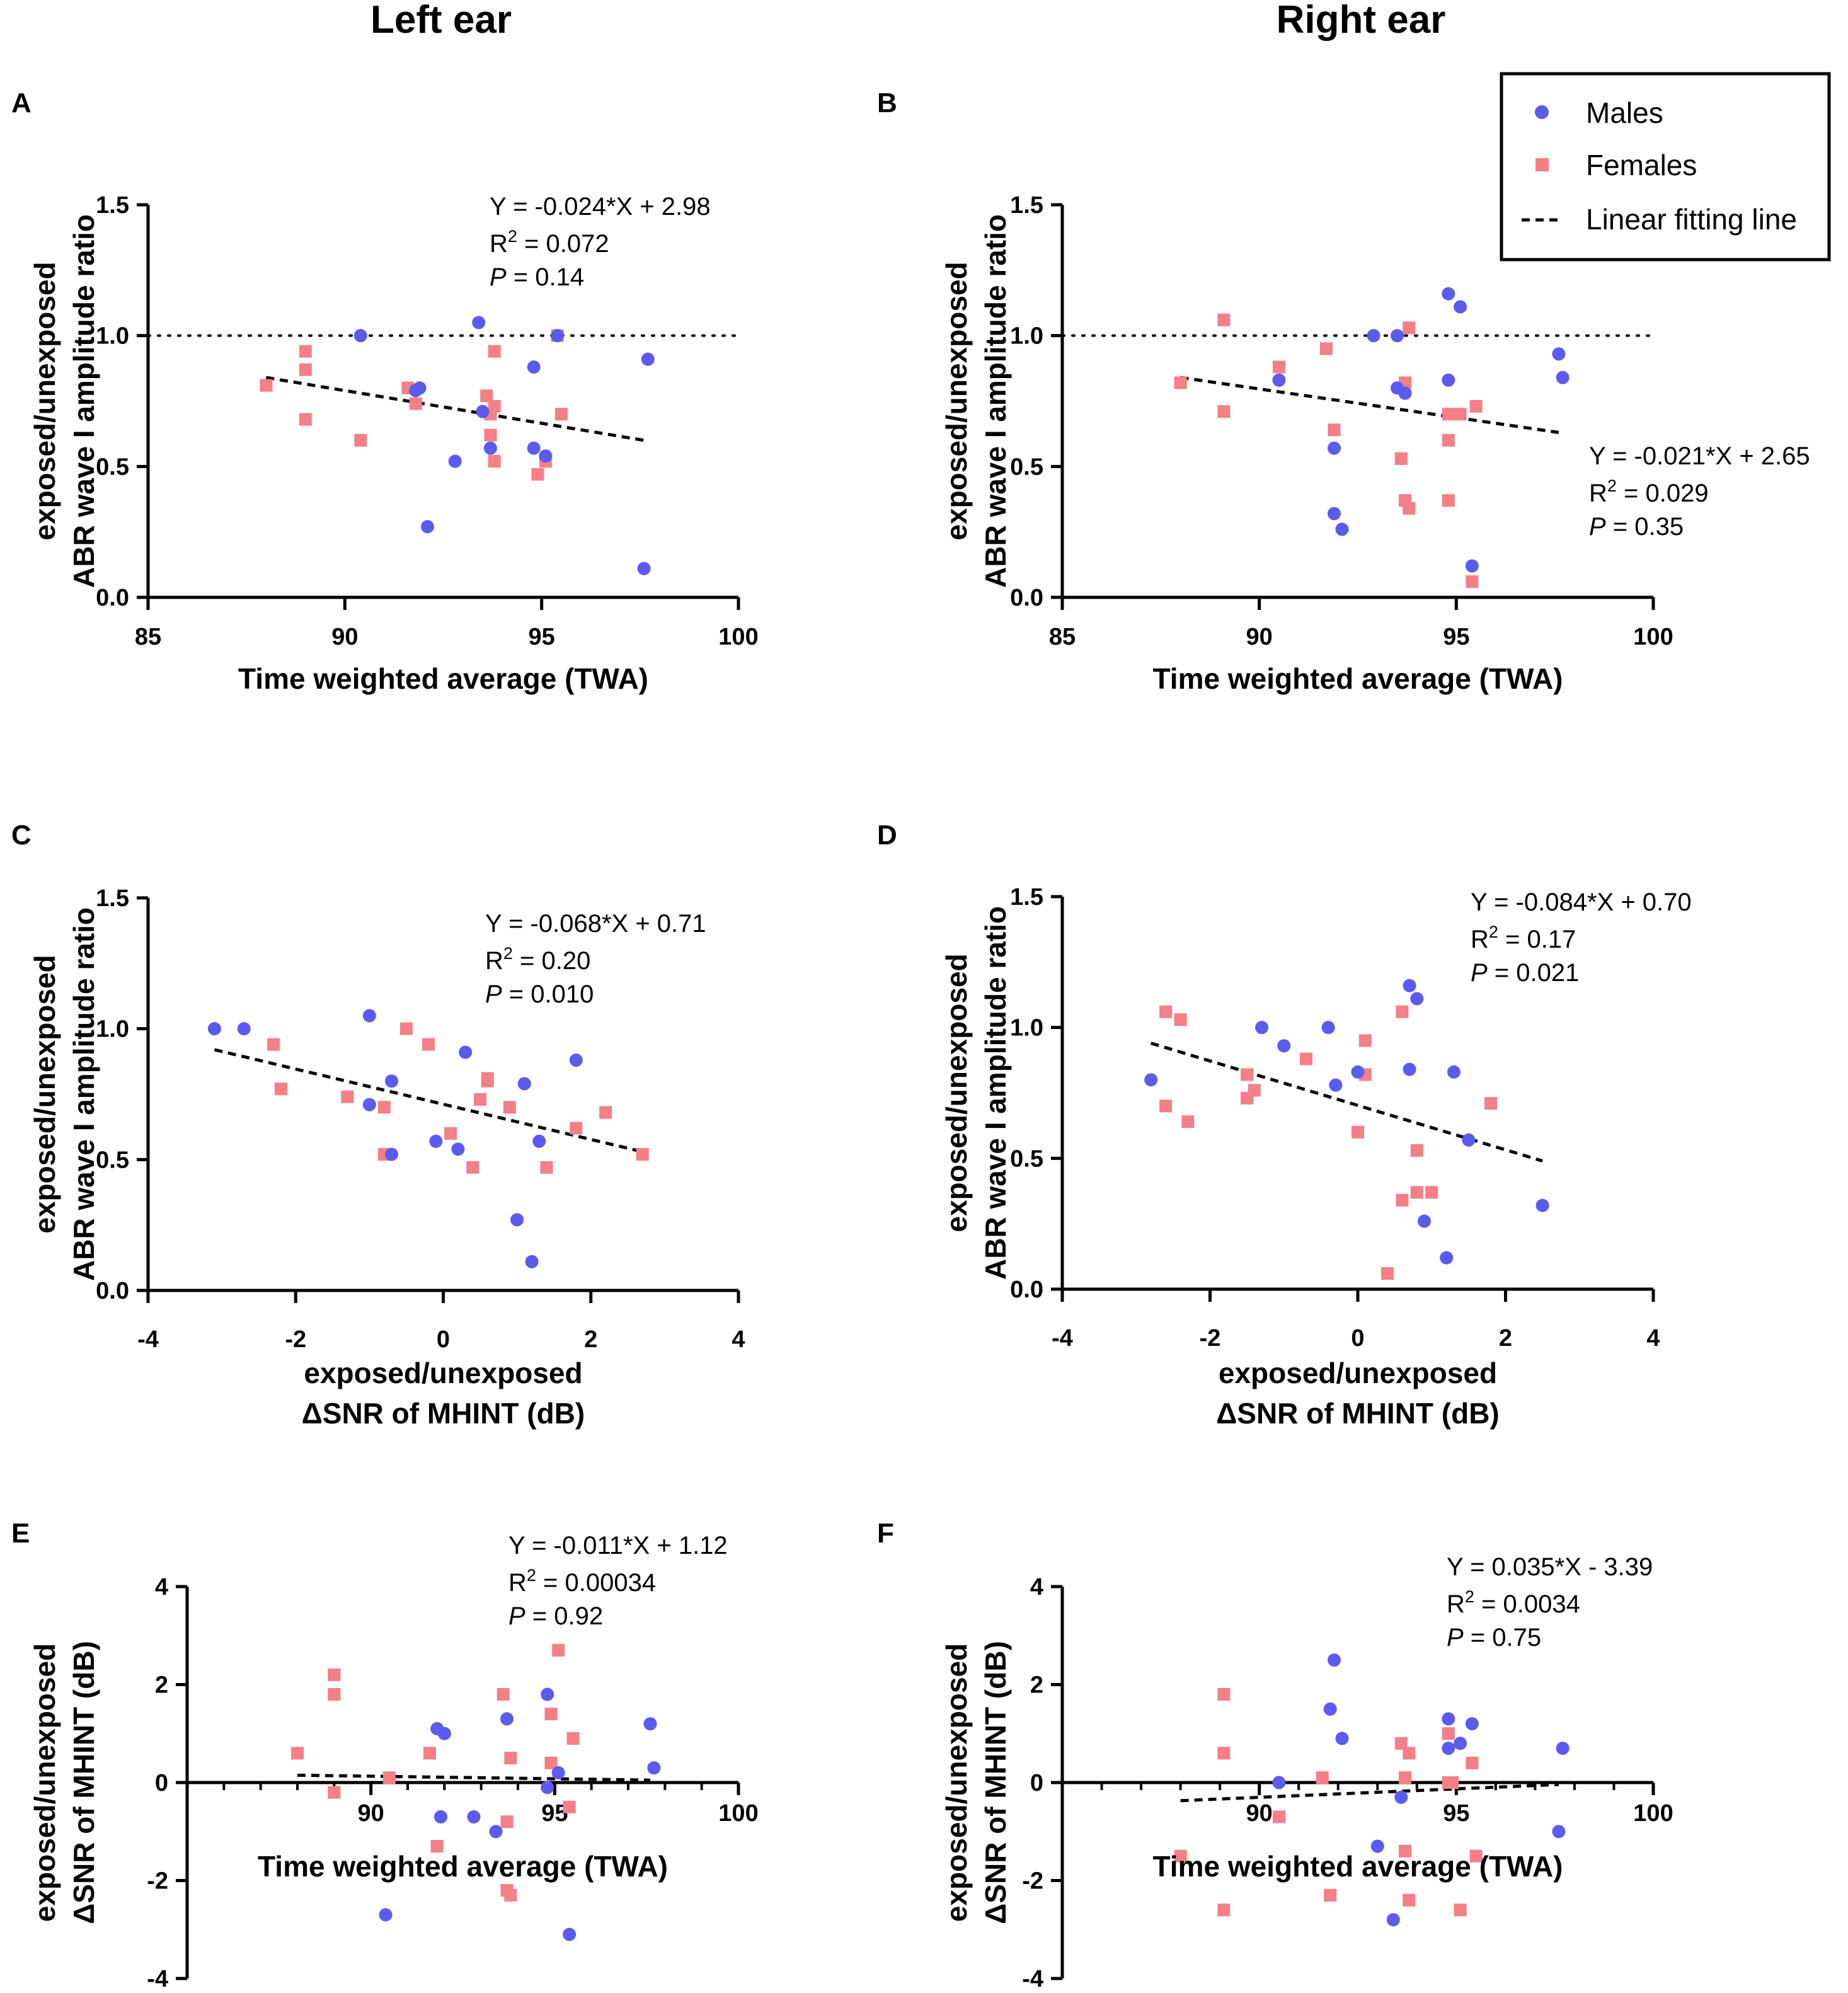  What do you see at coordinates (590, 1339) in the screenshot?
I see `x-tick-label: 2` at bounding box center [590, 1339].